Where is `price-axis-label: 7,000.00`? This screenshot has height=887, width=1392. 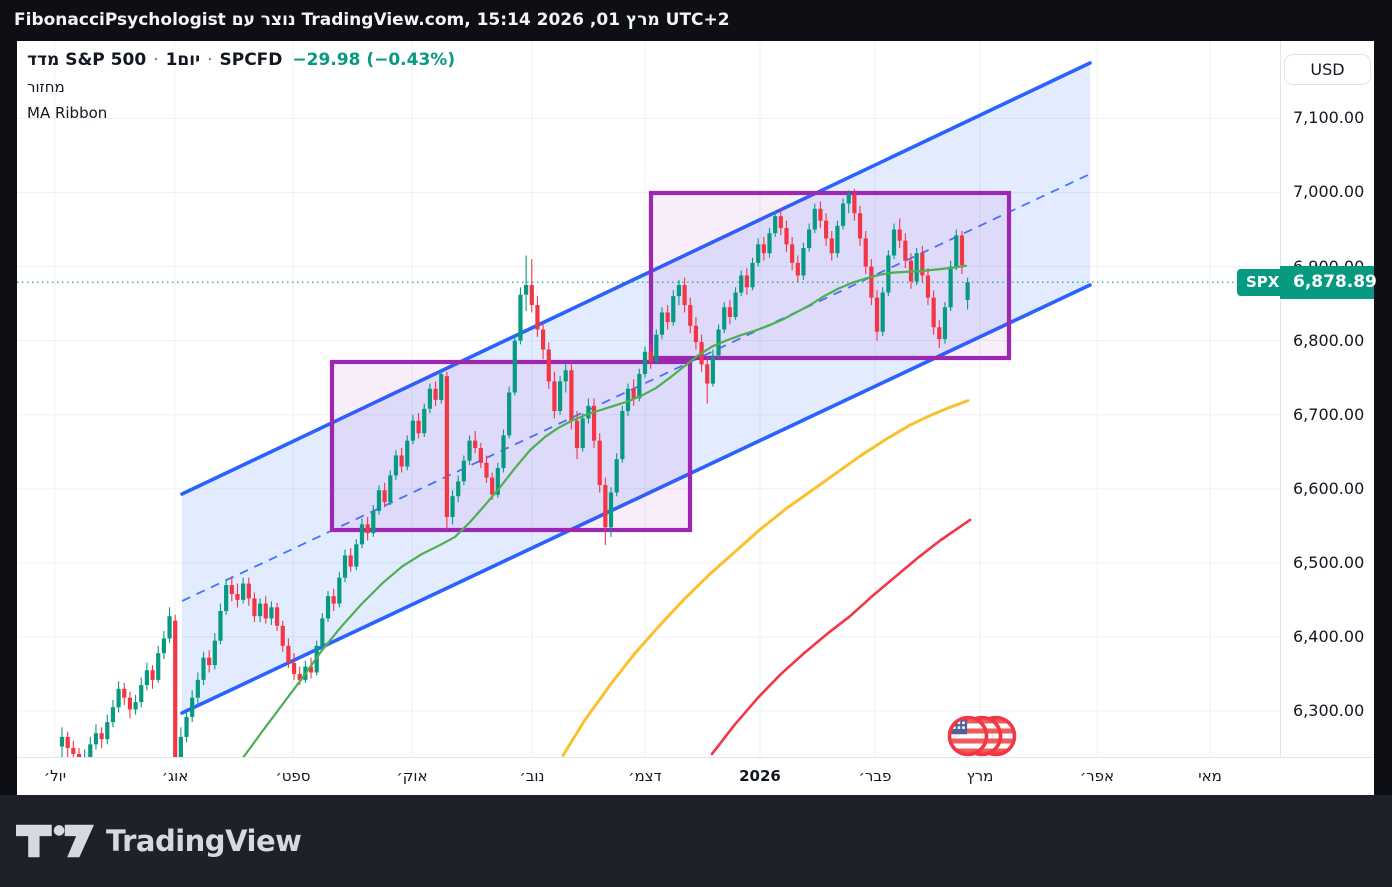 price-axis-label: 7,000.00 is located at coordinates (1329, 192).